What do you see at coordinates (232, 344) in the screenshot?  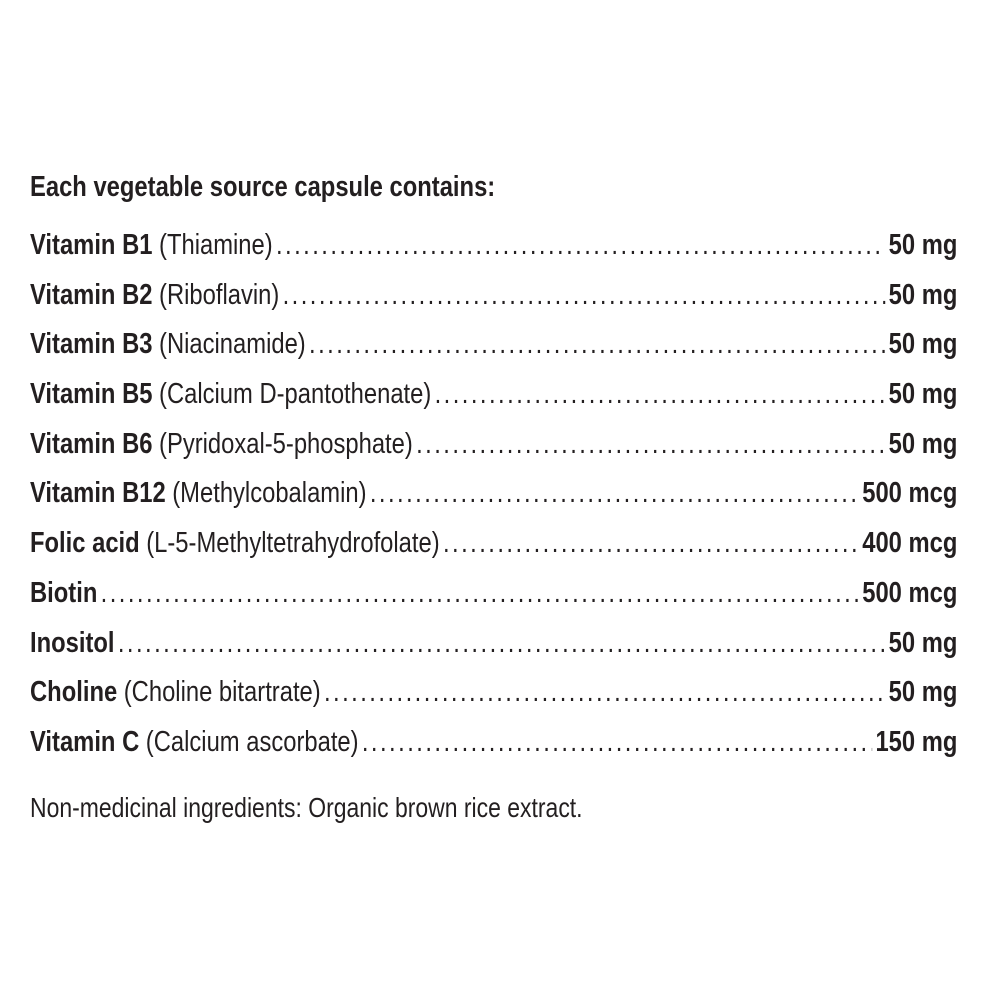 I see `ingredient-source: (Niacinamide)` at bounding box center [232, 344].